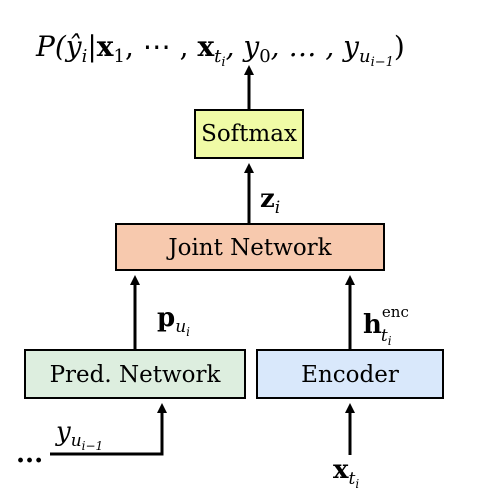 Image resolution: width=488 pixels, height=502 pixels. I want to click on x-input-label: xti, so click(346, 473).